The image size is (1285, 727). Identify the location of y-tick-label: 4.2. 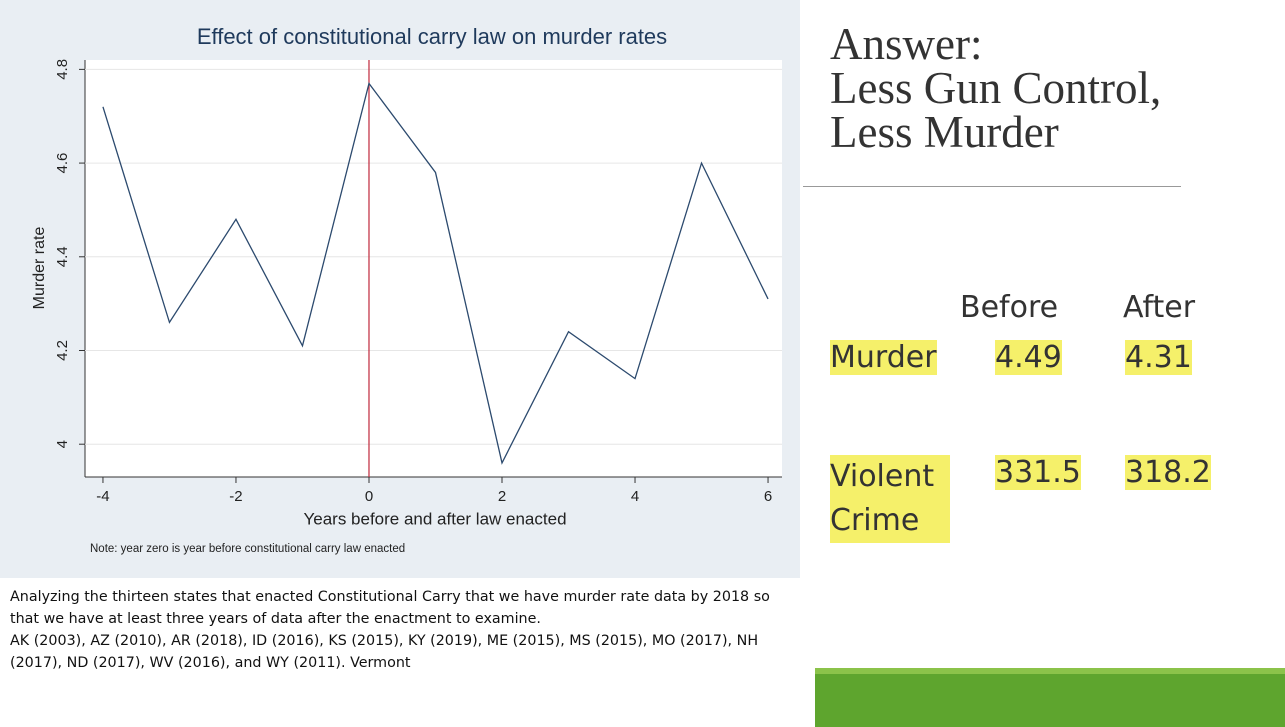
(62, 350).